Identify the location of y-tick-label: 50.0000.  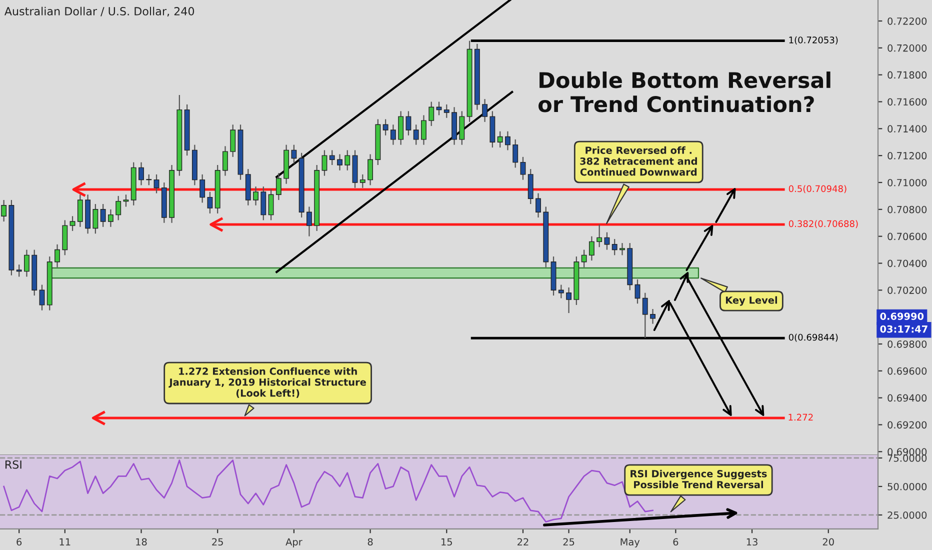
(907, 486).